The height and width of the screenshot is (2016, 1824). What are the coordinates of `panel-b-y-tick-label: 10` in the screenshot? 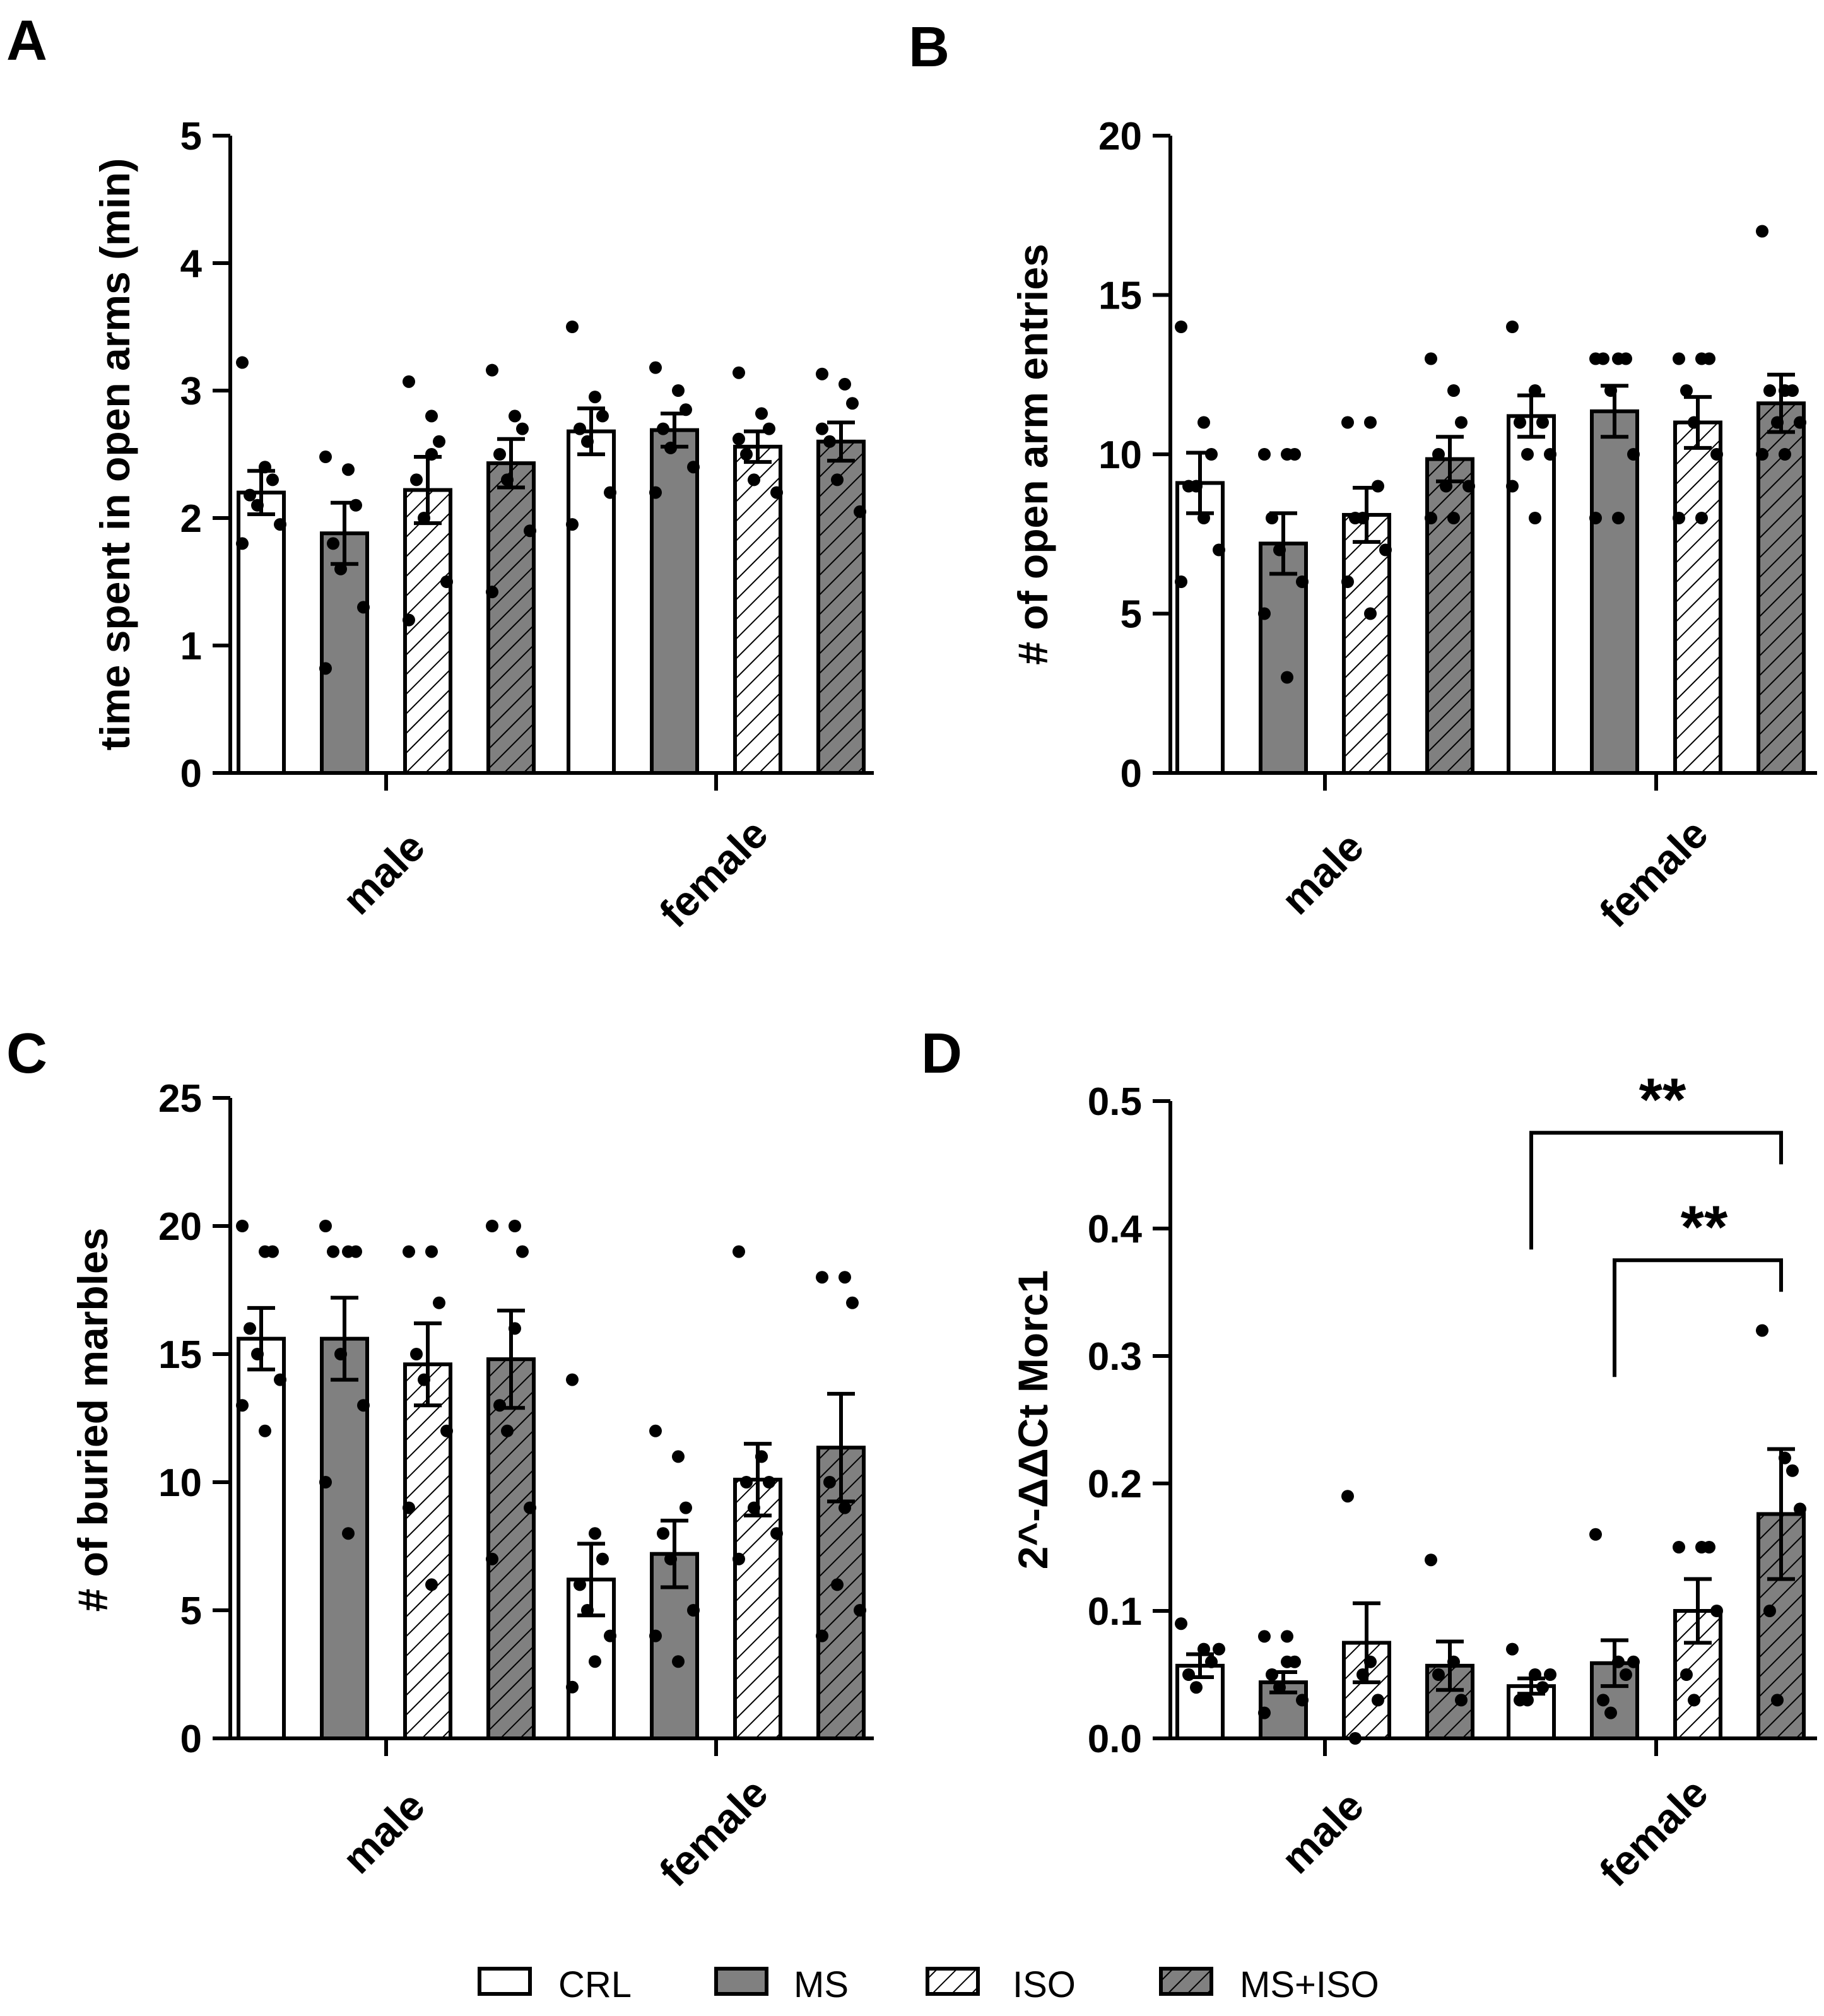 It's located at (1120, 455).